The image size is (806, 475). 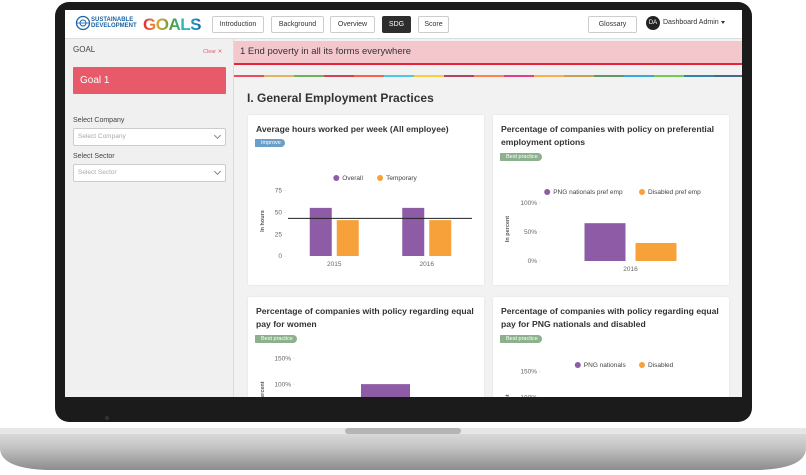 I want to click on chart: 0 25 50 75 In hours Overall Temporary 2015 2016, so click(x=366, y=221).